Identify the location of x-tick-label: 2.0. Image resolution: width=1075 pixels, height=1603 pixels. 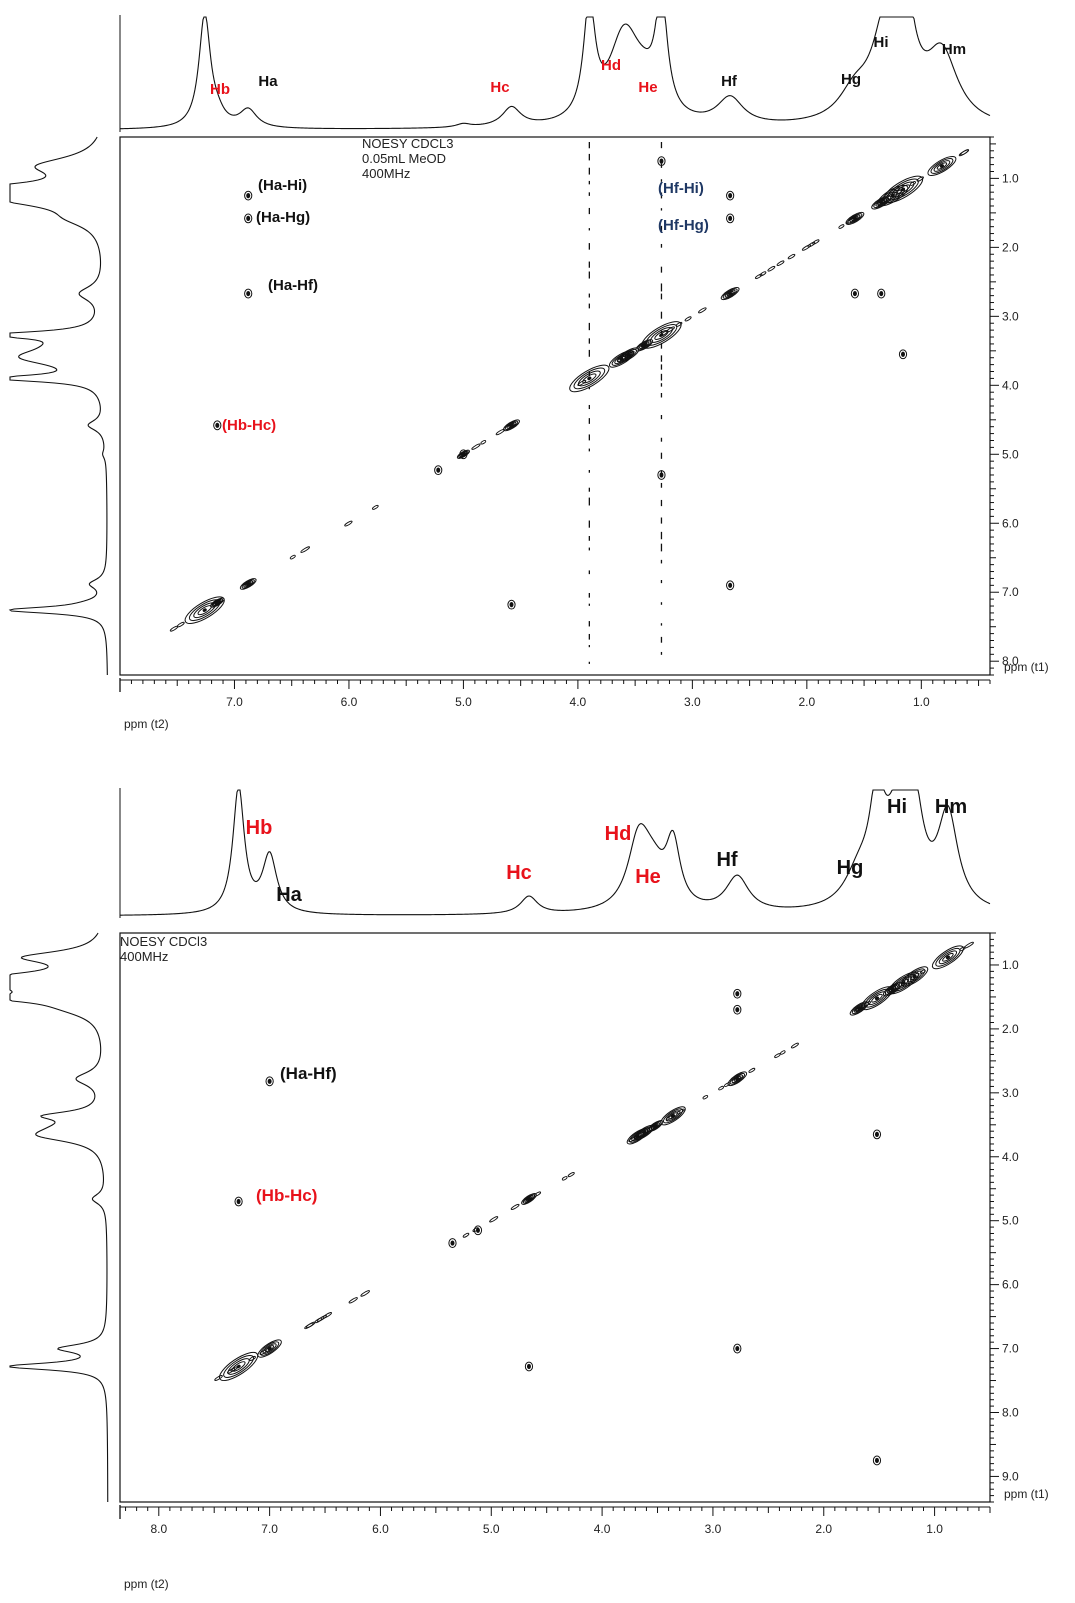
(823, 1529).